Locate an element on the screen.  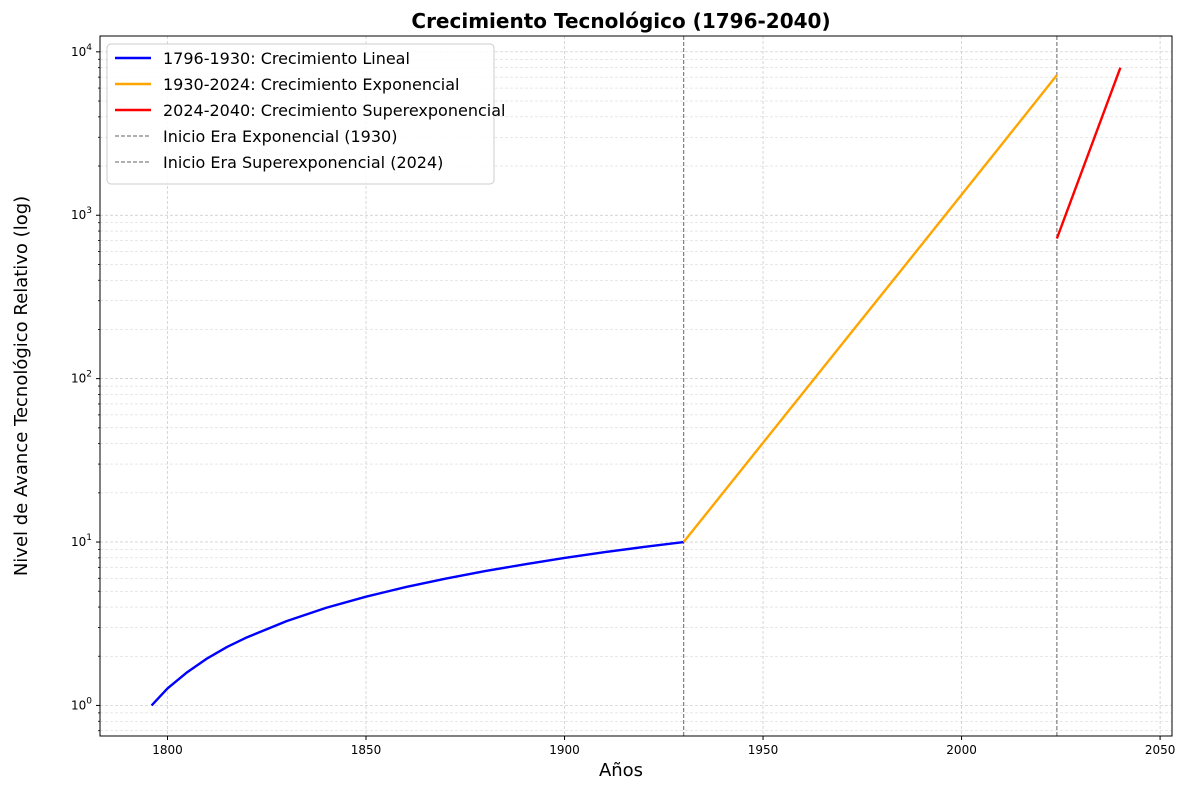
chart-title: Crecimiento Tecnológico (1796-2040) is located at coordinates (620, 21).